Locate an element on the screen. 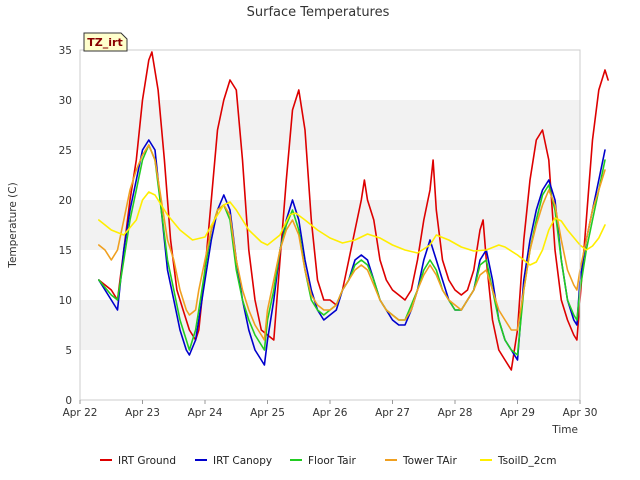 The height and width of the screenshot is (480, 640). y-axis-label: Temperature (C) is located at coordinates (13, 225).